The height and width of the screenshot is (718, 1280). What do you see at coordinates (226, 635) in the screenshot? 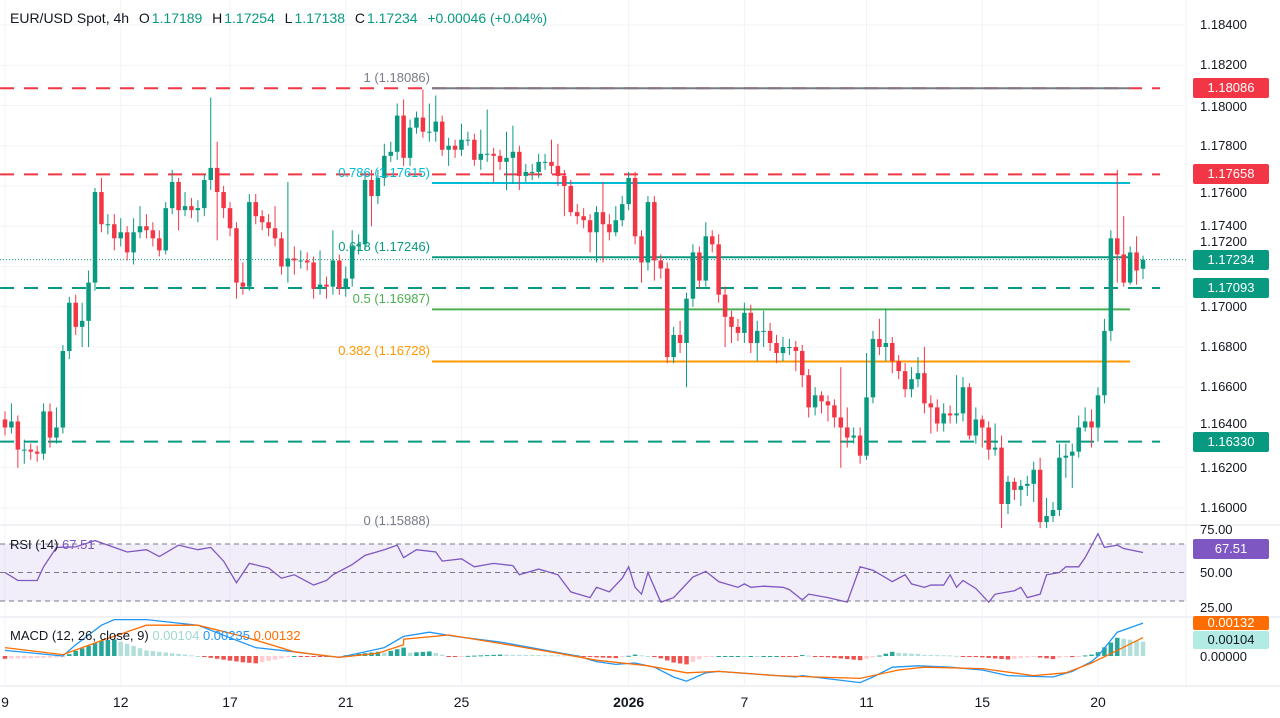
I see `macd-line-value: 0.00235` at bounding box center [226, 635].